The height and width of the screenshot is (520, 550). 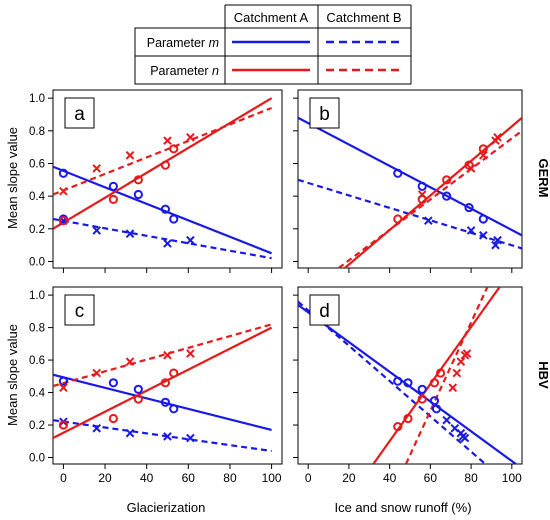 I want to click on panel-letter-text: b, so click(x=324, y=114).